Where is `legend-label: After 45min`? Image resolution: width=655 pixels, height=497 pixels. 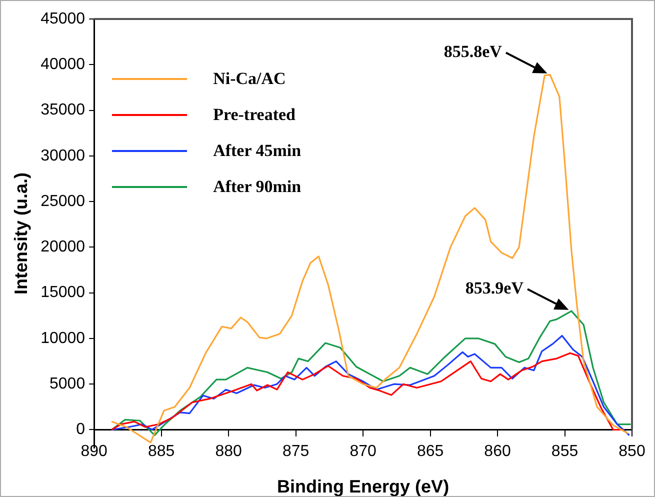 legend-label: After 45min is located at coordinates (257, 151).